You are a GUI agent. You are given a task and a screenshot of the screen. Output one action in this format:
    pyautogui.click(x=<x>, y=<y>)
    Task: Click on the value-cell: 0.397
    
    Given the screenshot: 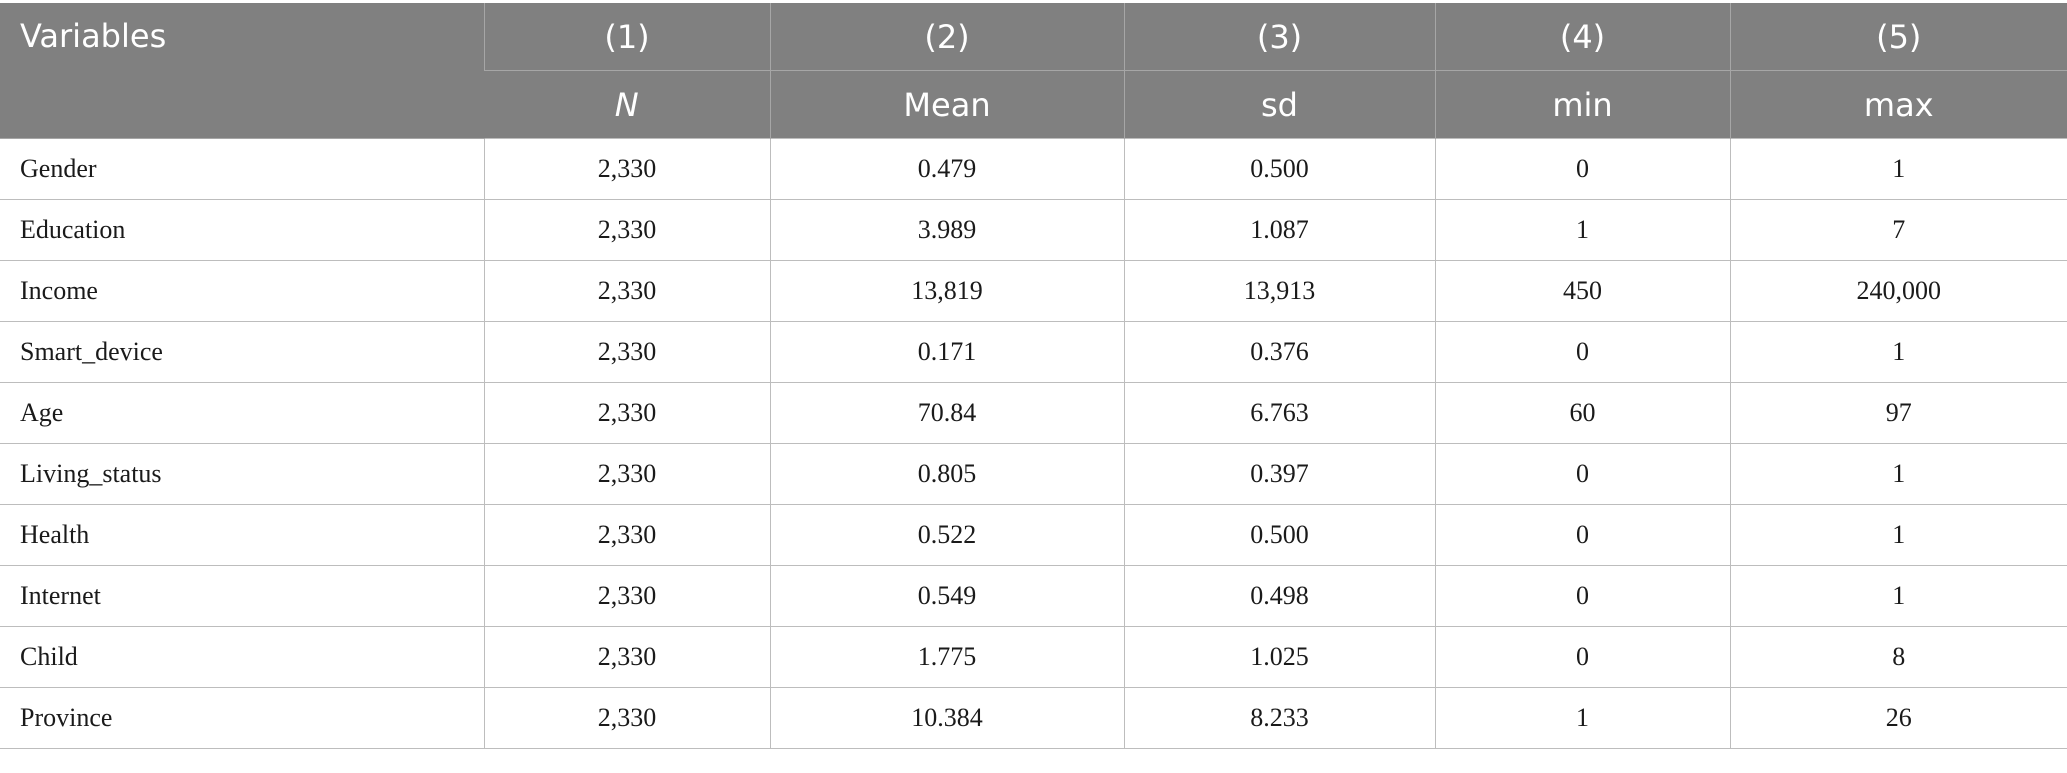 What is the action you would take?
    pyautogui.click(x=1279, y=474)
    